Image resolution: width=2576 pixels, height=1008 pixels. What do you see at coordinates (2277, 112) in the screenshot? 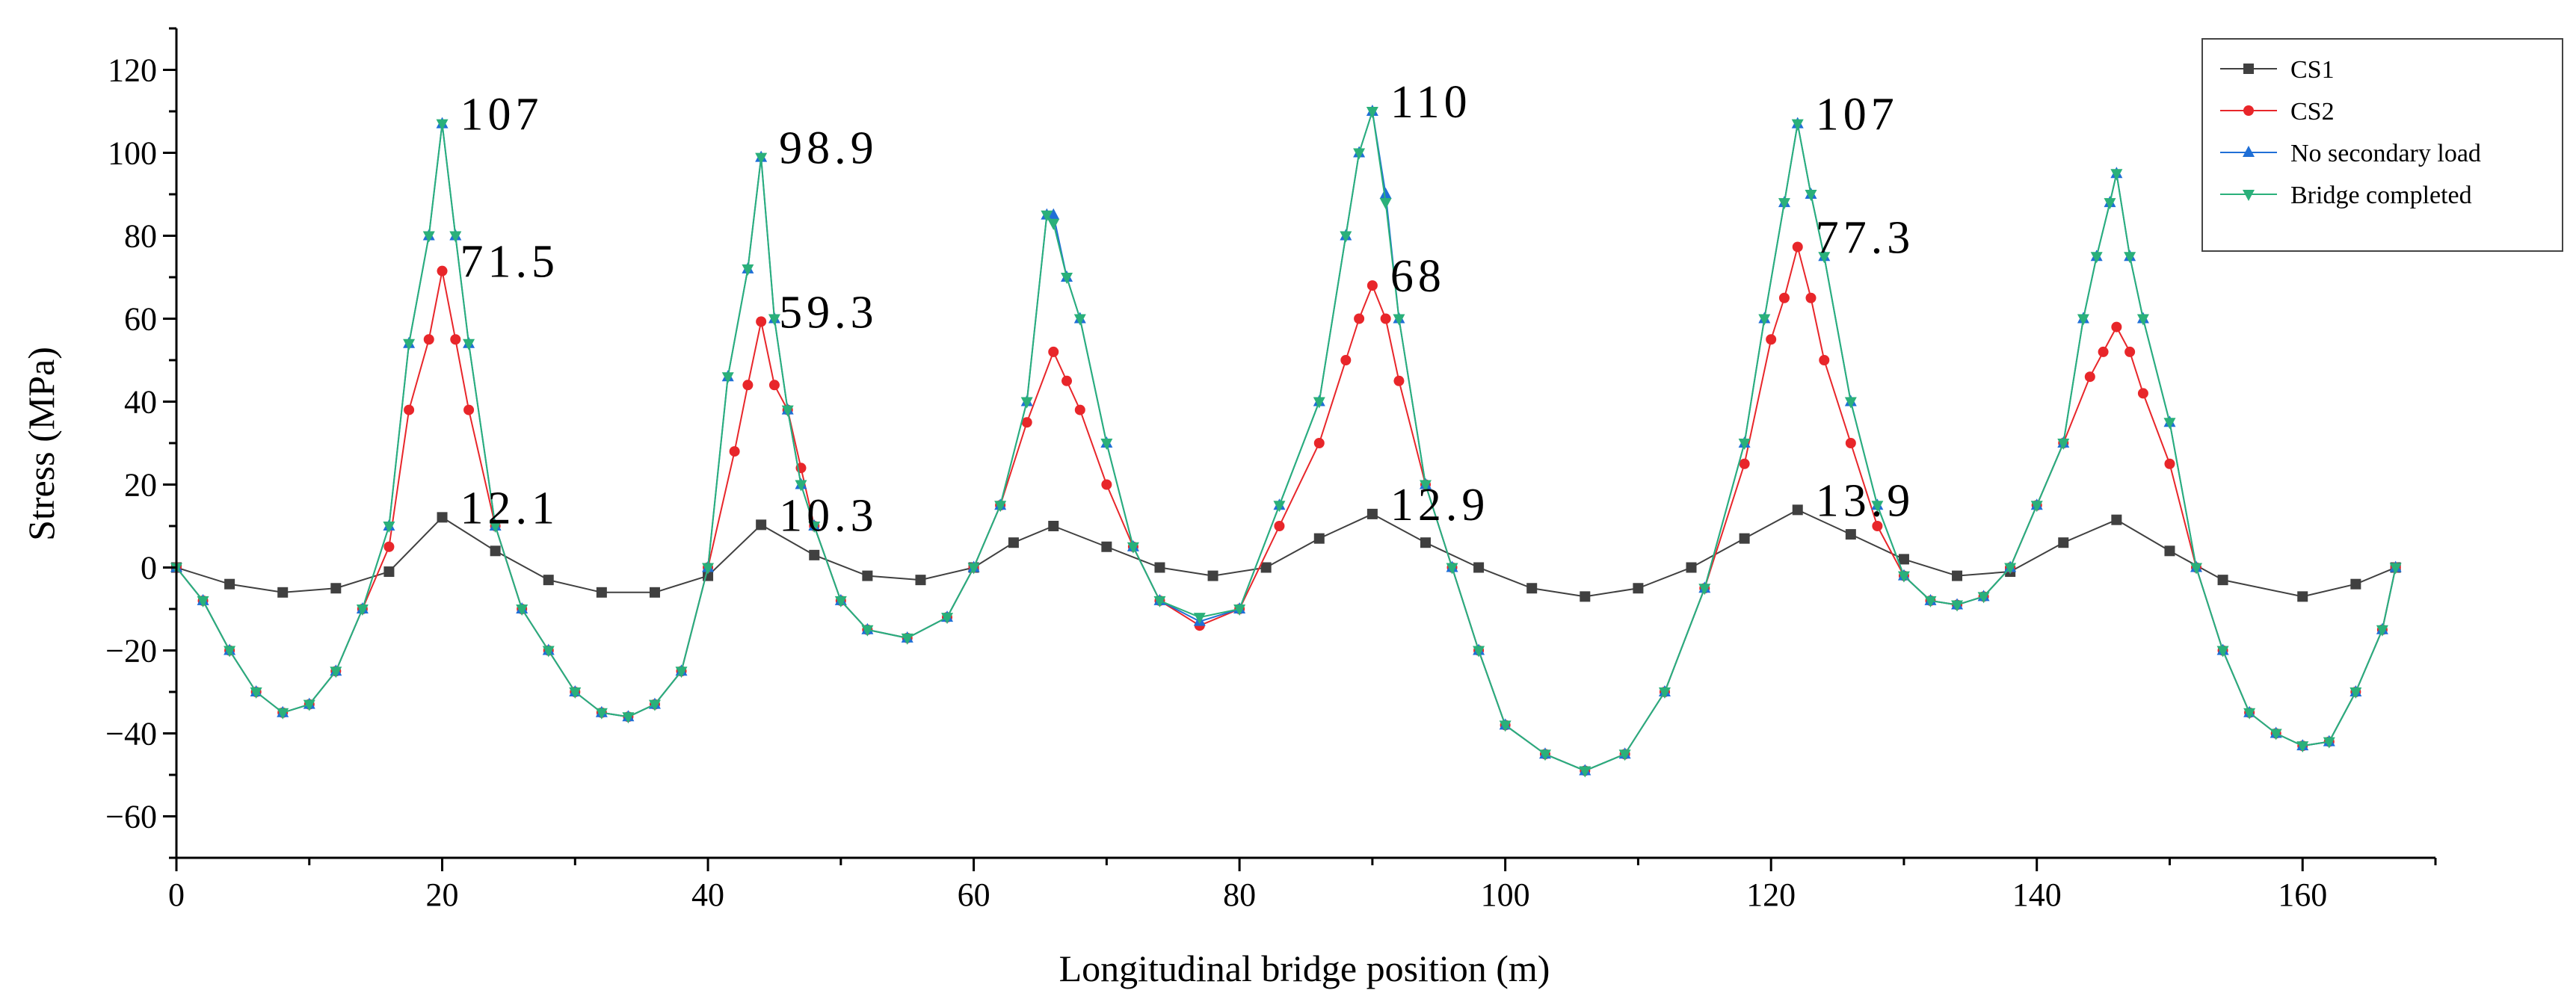
I see `legend-item: CS2` at bounding box center [2277, 112].